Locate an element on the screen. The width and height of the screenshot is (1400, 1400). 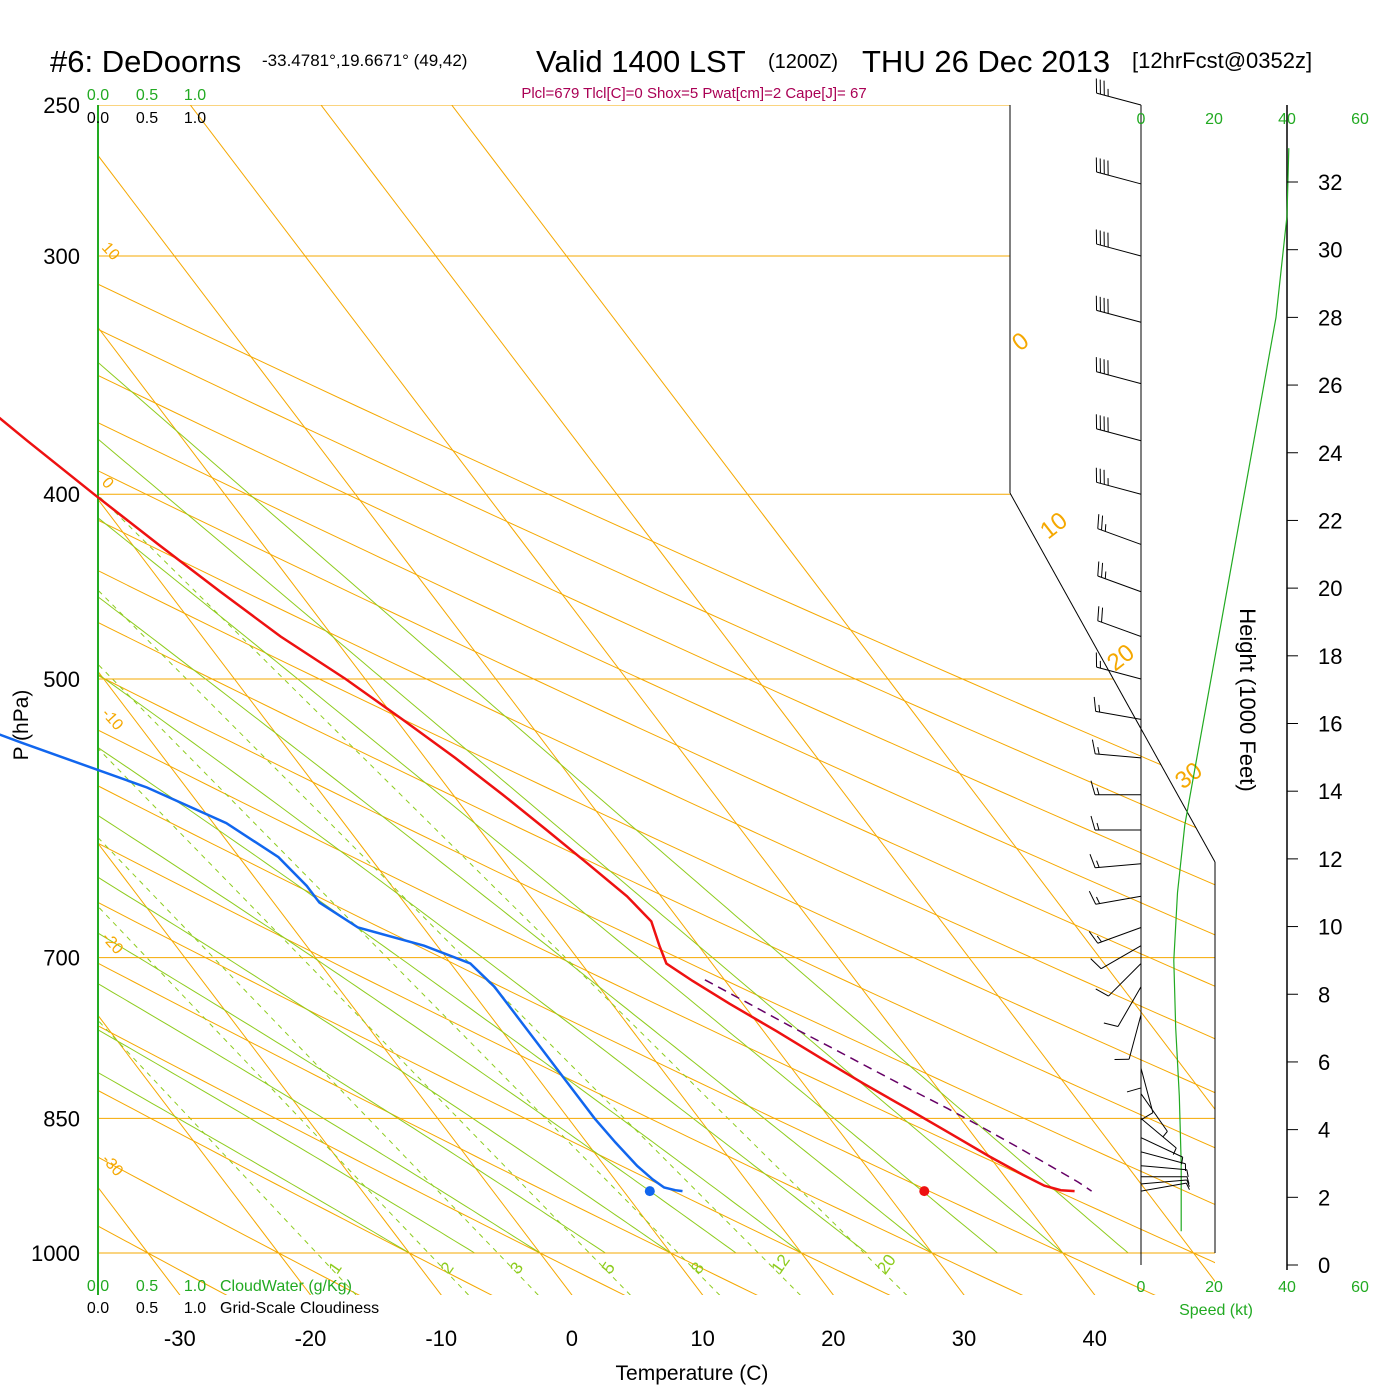
height-tick-label: 26 is located at coordinates (1330, 385).